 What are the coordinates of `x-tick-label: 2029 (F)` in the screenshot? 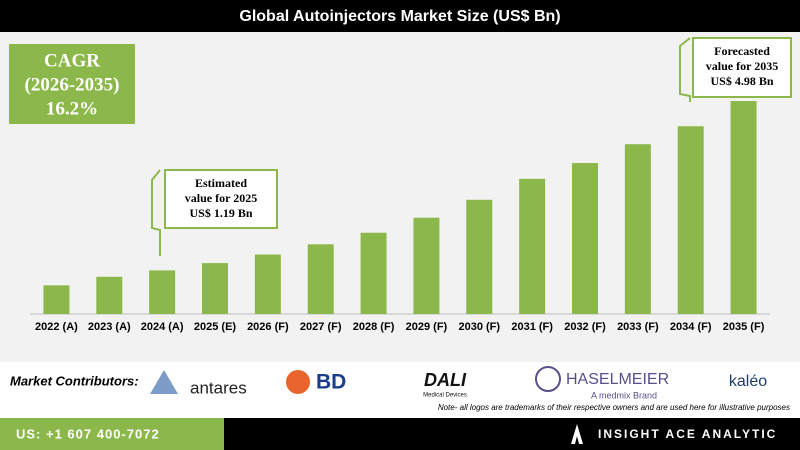 It's located at (427, 327).